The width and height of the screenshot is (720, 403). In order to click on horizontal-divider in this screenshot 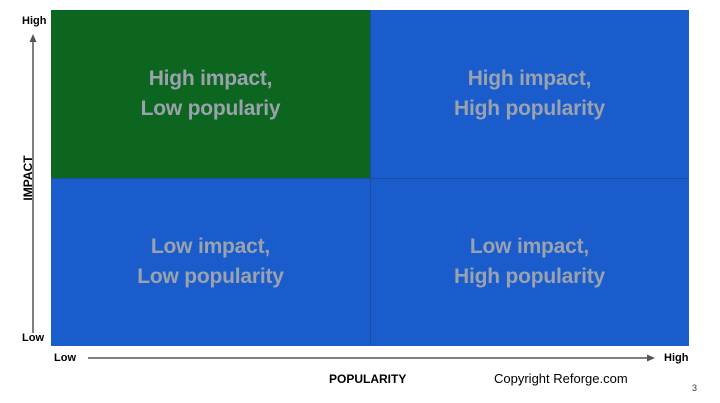, I will do `click(370, 178)`.